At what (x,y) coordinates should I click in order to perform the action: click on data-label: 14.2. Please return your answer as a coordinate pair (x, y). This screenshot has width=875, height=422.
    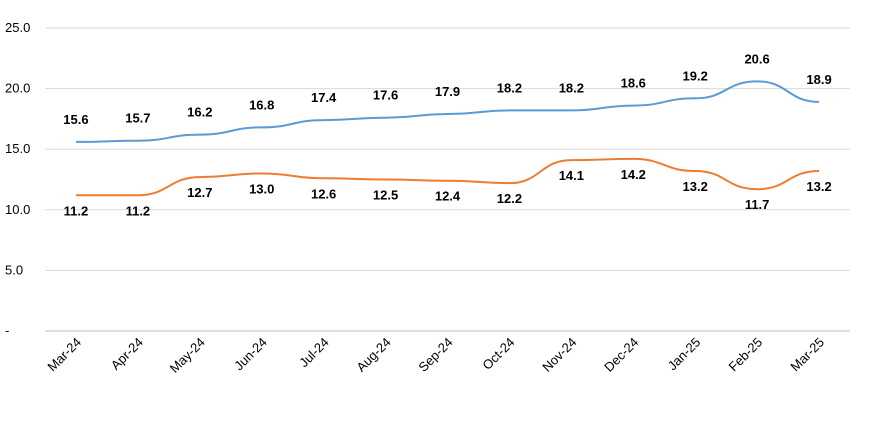
    Looking at the image, I should click on (633, 174).